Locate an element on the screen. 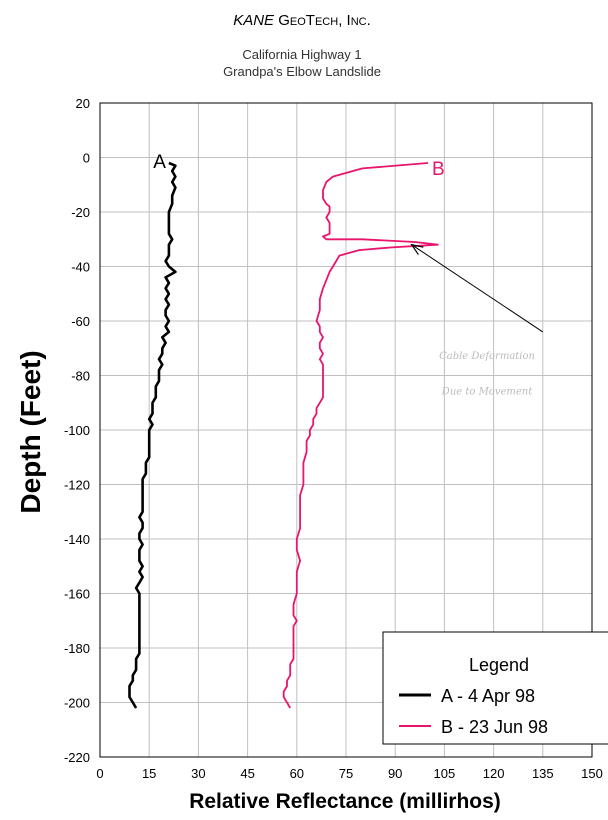 This screenshot has width=608, height=820. y-tick-label: -40 is located at coordinates (80, 267).